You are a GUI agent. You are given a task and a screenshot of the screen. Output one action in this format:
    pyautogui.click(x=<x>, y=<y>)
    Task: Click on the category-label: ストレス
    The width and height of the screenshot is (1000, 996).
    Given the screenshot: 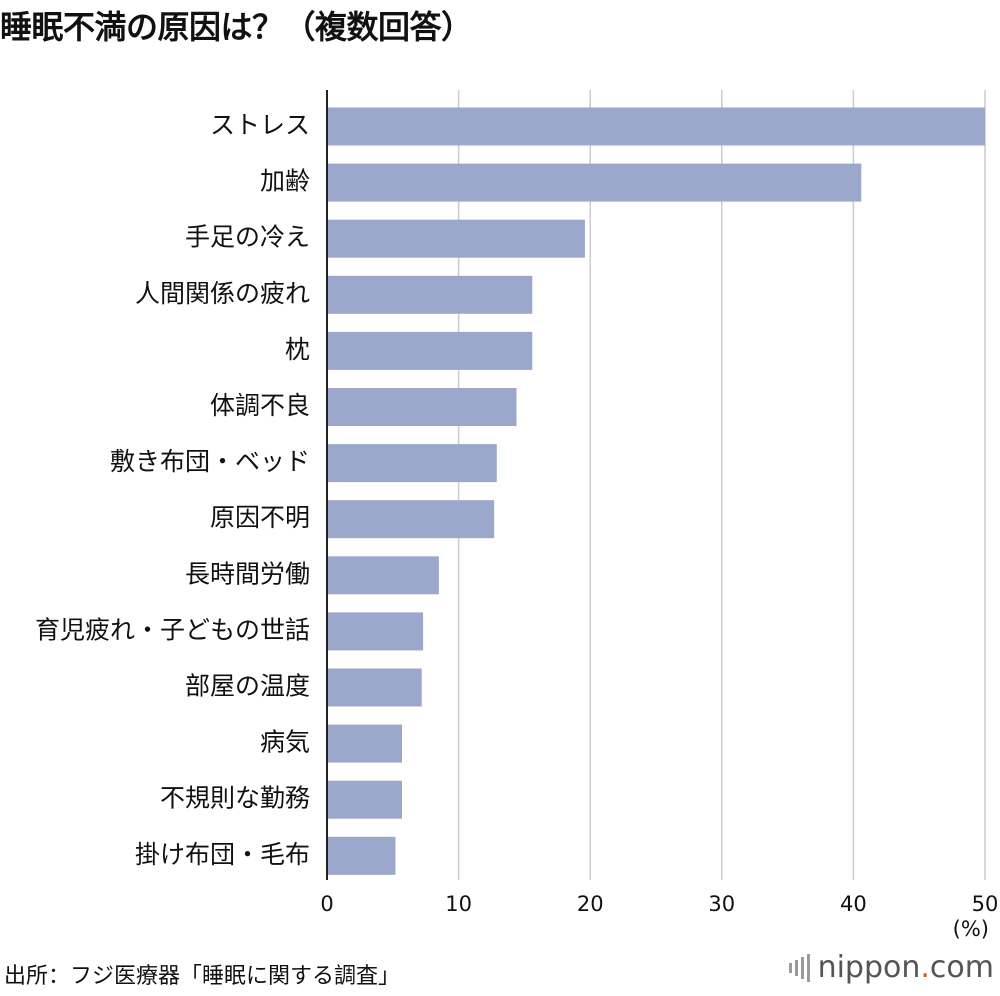 What is the action you would take?
    pyautogui.click(x=260, y=125)
    